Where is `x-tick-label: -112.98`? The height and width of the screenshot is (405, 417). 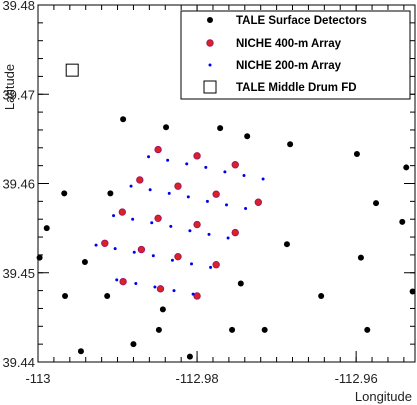 x-tick-label: -112.98 is located at coordinates (197, 378).